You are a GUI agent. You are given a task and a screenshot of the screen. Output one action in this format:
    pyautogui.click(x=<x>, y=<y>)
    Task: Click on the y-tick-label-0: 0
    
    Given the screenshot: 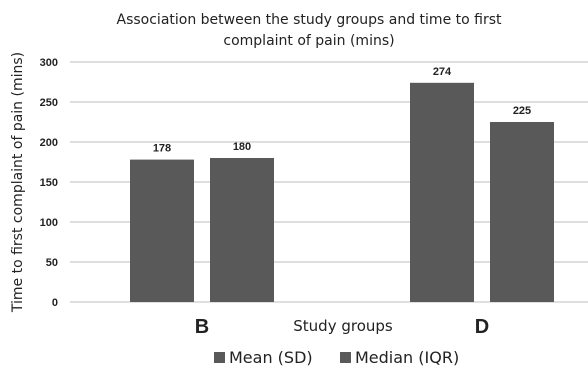 What is the action you would take?
    pyautogui.click(x=55, y=303)
    